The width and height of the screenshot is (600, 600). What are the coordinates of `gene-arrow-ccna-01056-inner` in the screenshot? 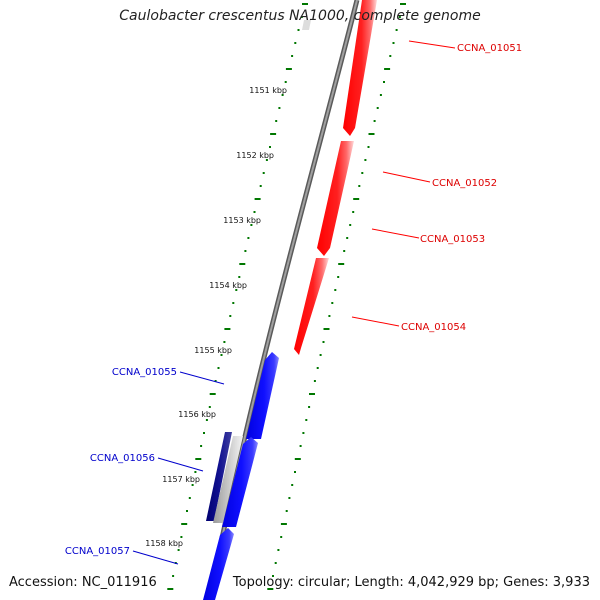 It's located at (219, 476).